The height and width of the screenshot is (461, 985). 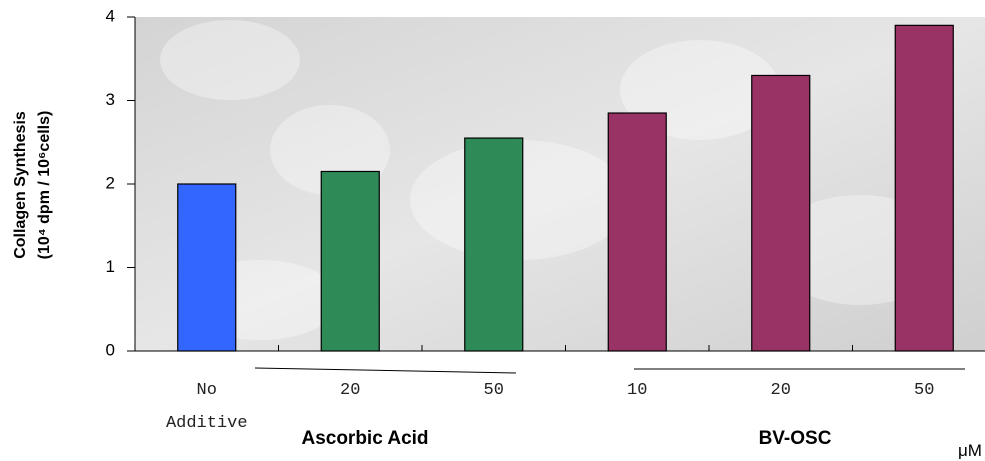 What do you see at coordinates (32, 185) in the screenshot?
I see `y-axis-title: Collagen Synthesis (10⁴ dpm / 10⁶cells)` at bounding box center [32, 185].